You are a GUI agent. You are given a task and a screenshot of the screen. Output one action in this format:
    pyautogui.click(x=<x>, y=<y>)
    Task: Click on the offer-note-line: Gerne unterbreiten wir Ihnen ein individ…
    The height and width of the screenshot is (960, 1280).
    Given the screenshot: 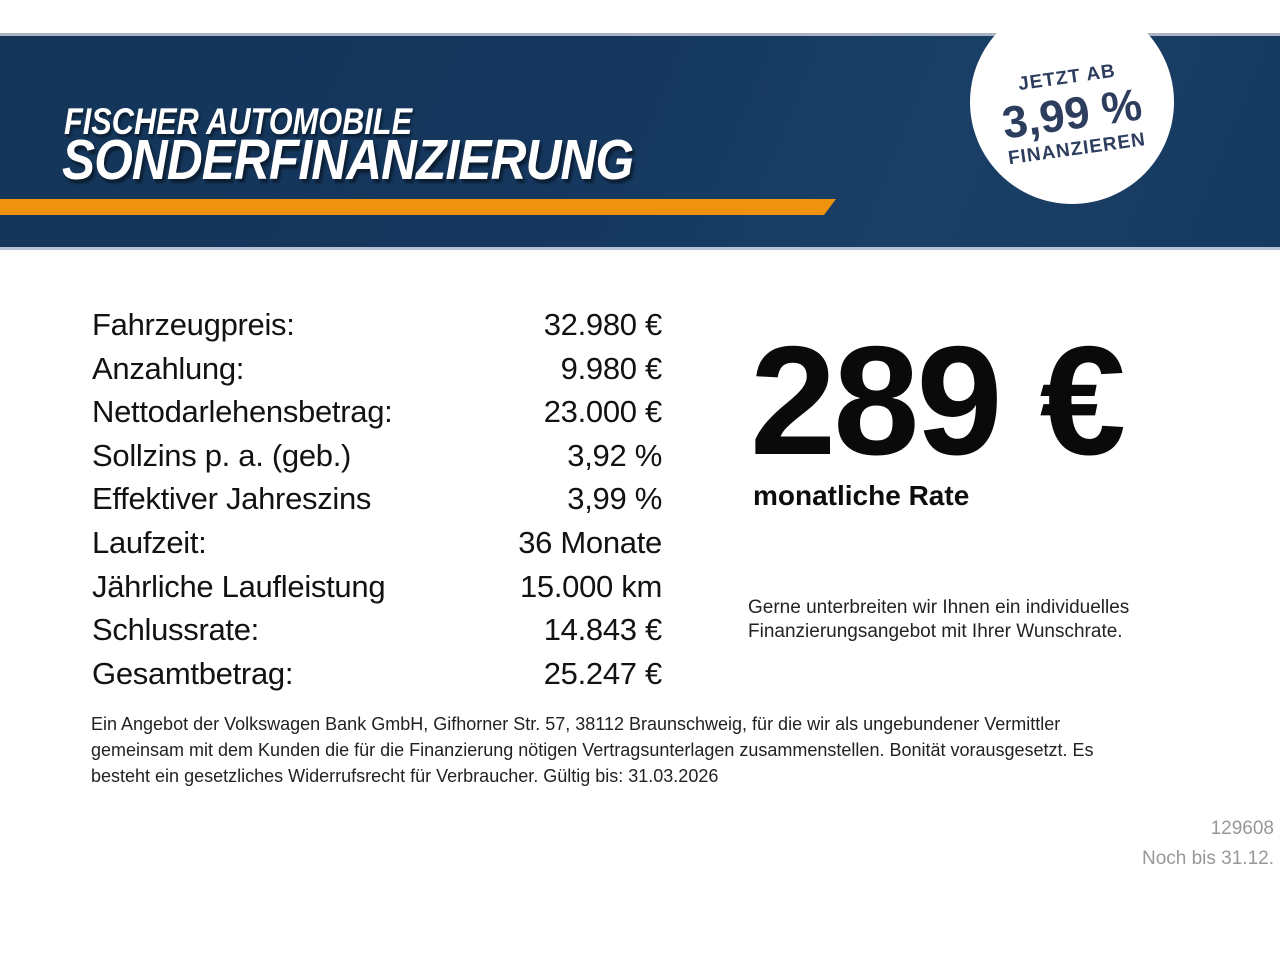 What is the action you would take?
    pyautogui.click(x=939, y=607)
    